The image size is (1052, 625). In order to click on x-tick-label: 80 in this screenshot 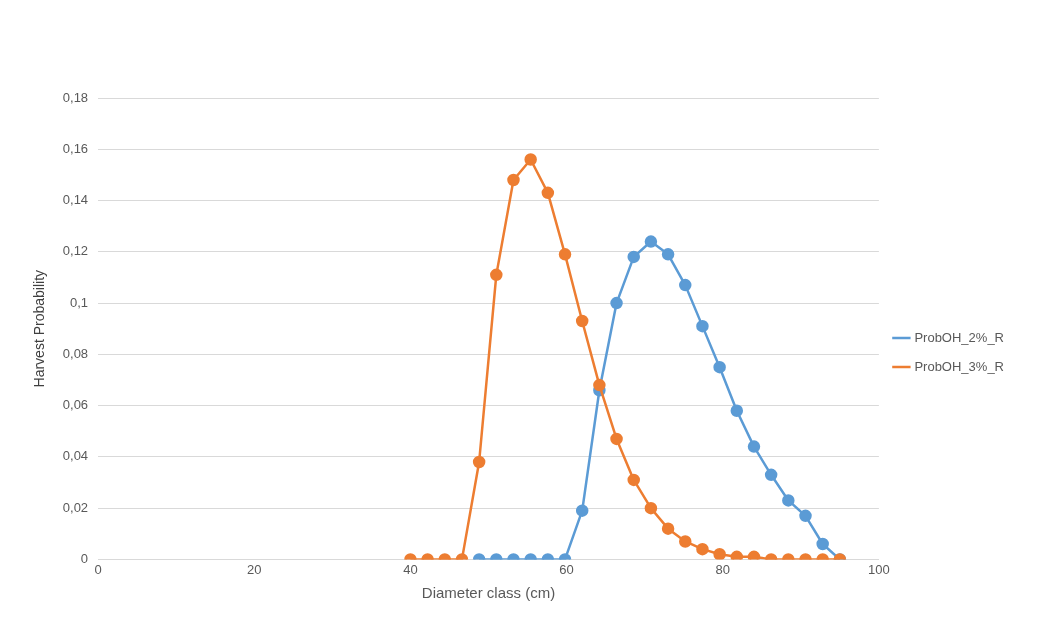, I will do `click(722, 569)`.